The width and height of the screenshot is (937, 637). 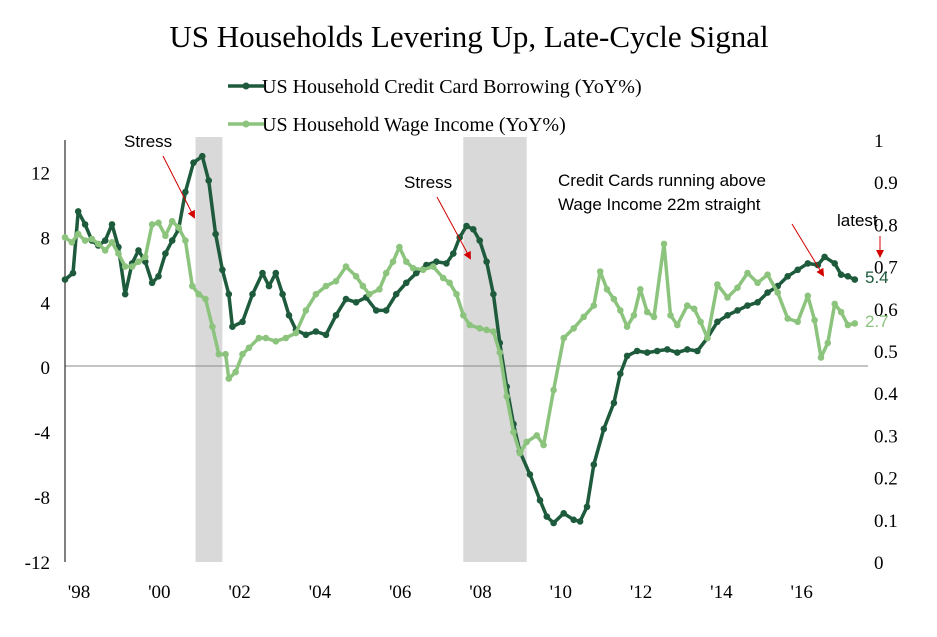 I want to click on y-tick-label-left: -12, so click(x=37, y=563).